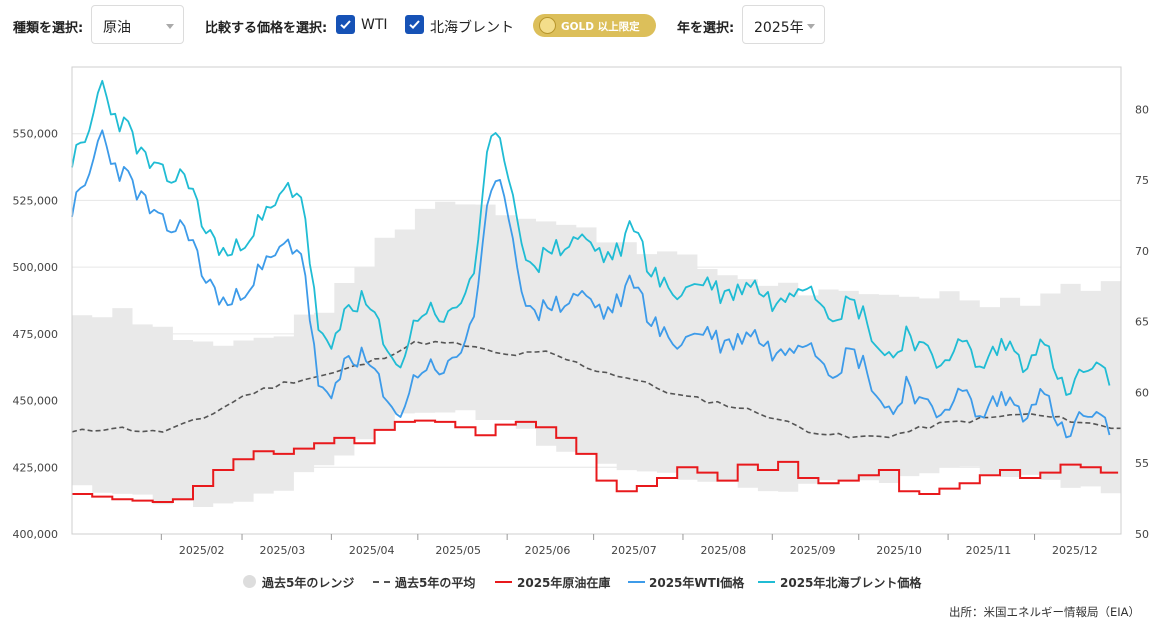 This screenshot has height=630, width=1163. I want to click on y-left-tick-label: 525,000, so click(36, 200).